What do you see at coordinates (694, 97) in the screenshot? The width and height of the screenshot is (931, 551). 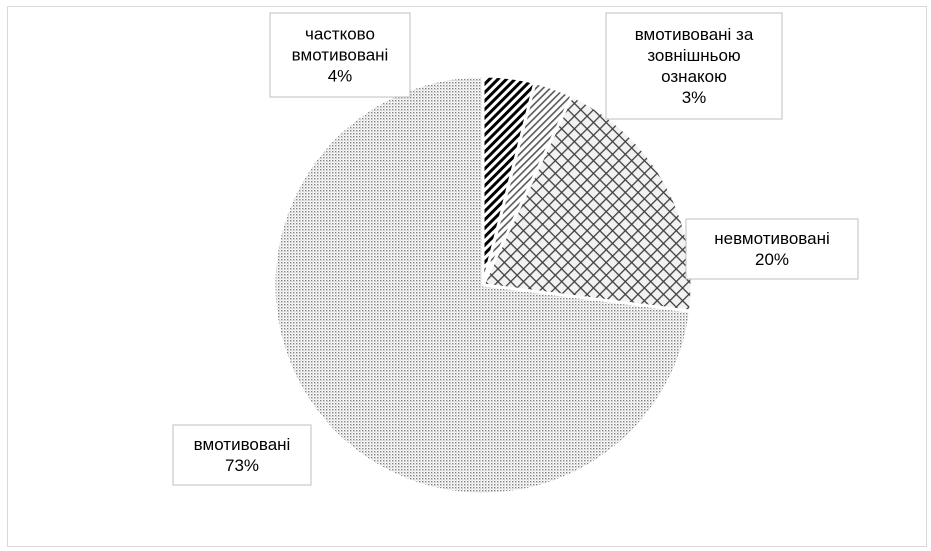 I see `data-label-value: 3%` at bounding box center [694, 97].